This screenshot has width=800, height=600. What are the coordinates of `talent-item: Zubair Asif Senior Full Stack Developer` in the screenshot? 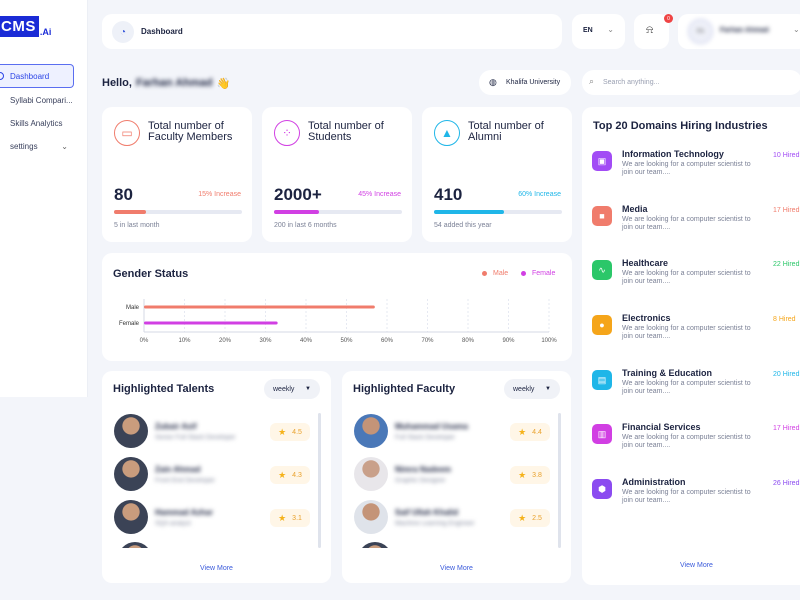 It's located at (175, 431).